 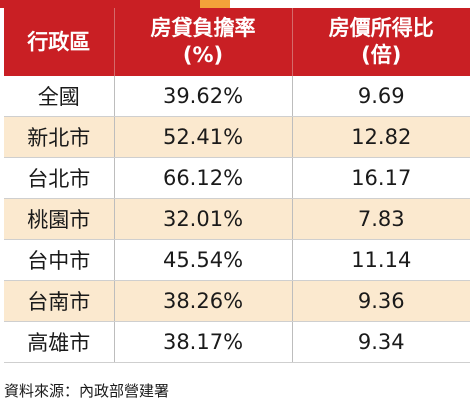 I want to click on cell-ratio: 9.69, so click(x=381, y=96).